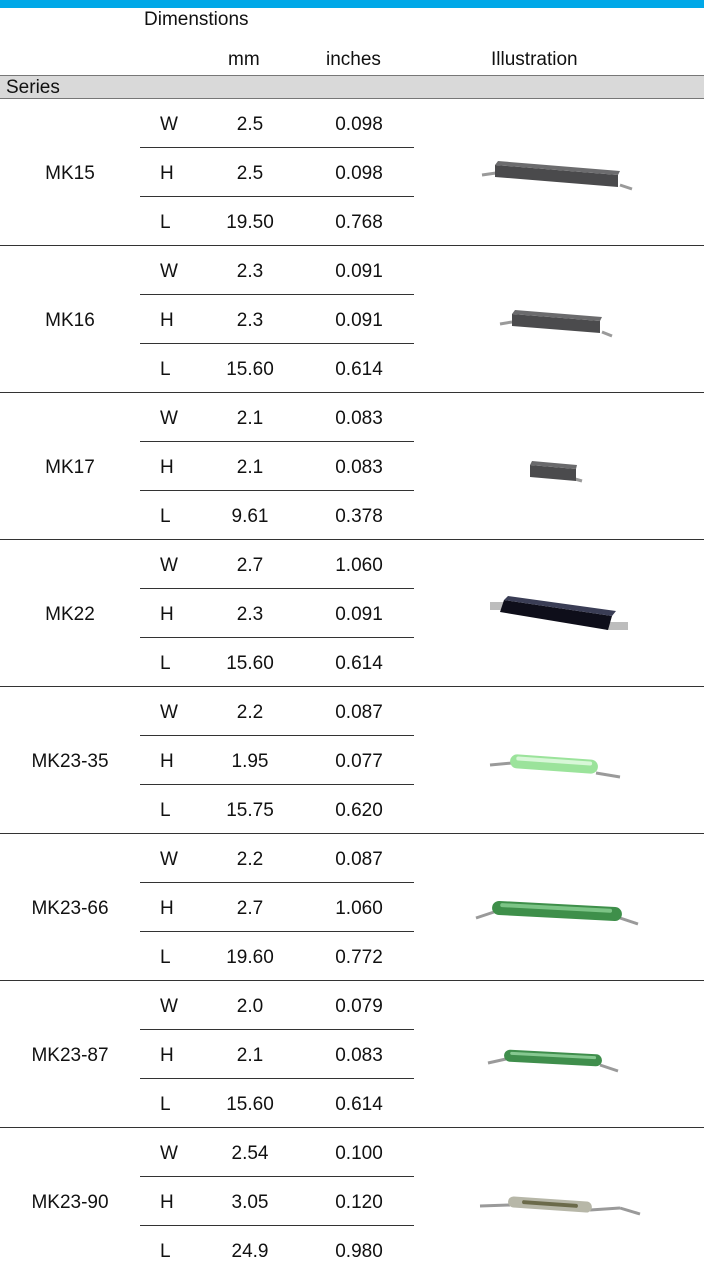 Image resolution: width=704 pixels, height=1275 pixels. I want to click on series-header-label: Series, so click(33, 87).